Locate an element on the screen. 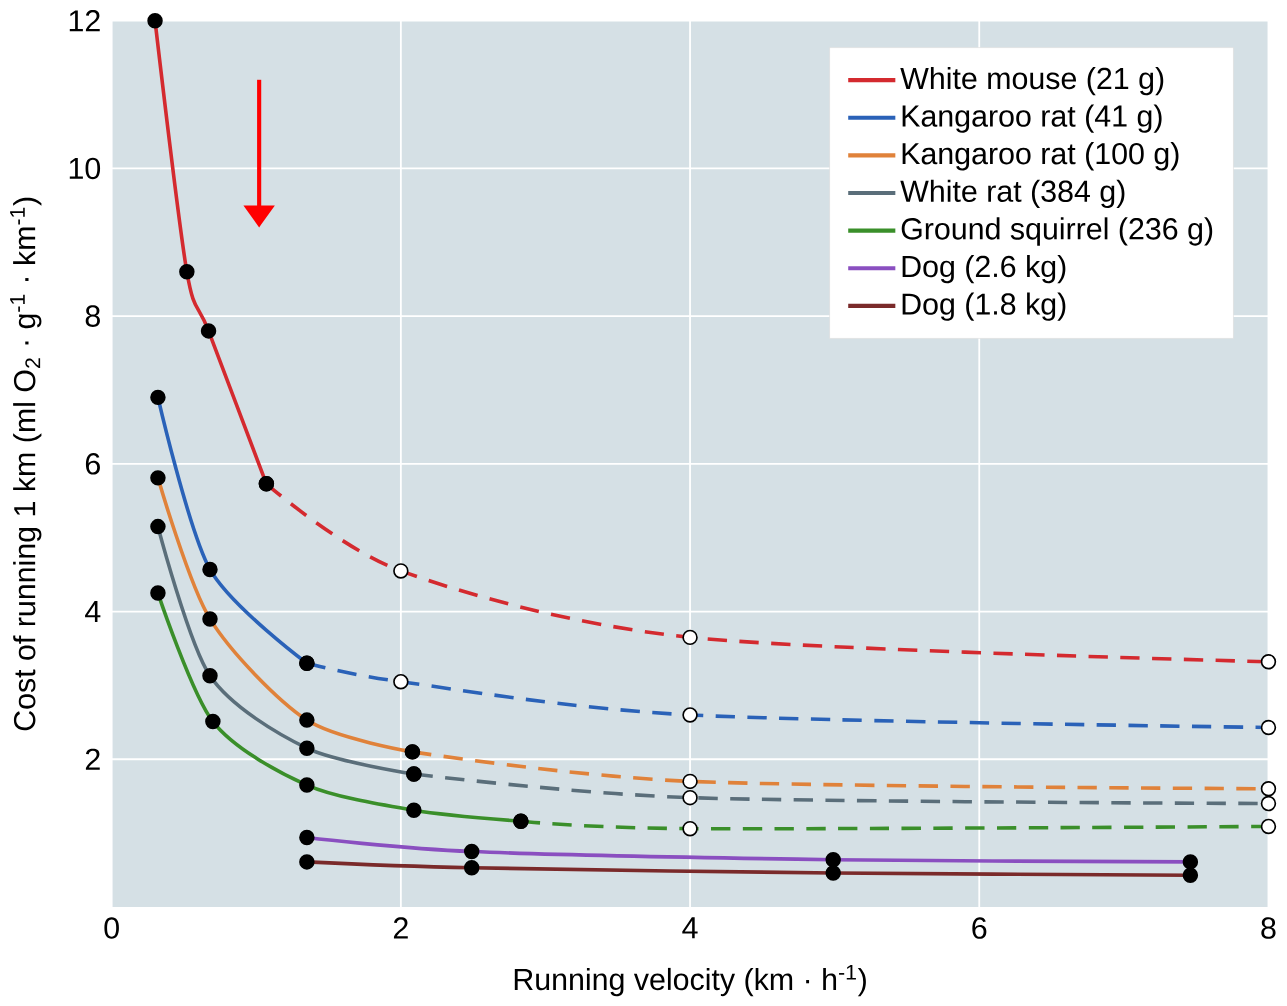  x-tick-label: 2 is located at coordinates (400, 928).